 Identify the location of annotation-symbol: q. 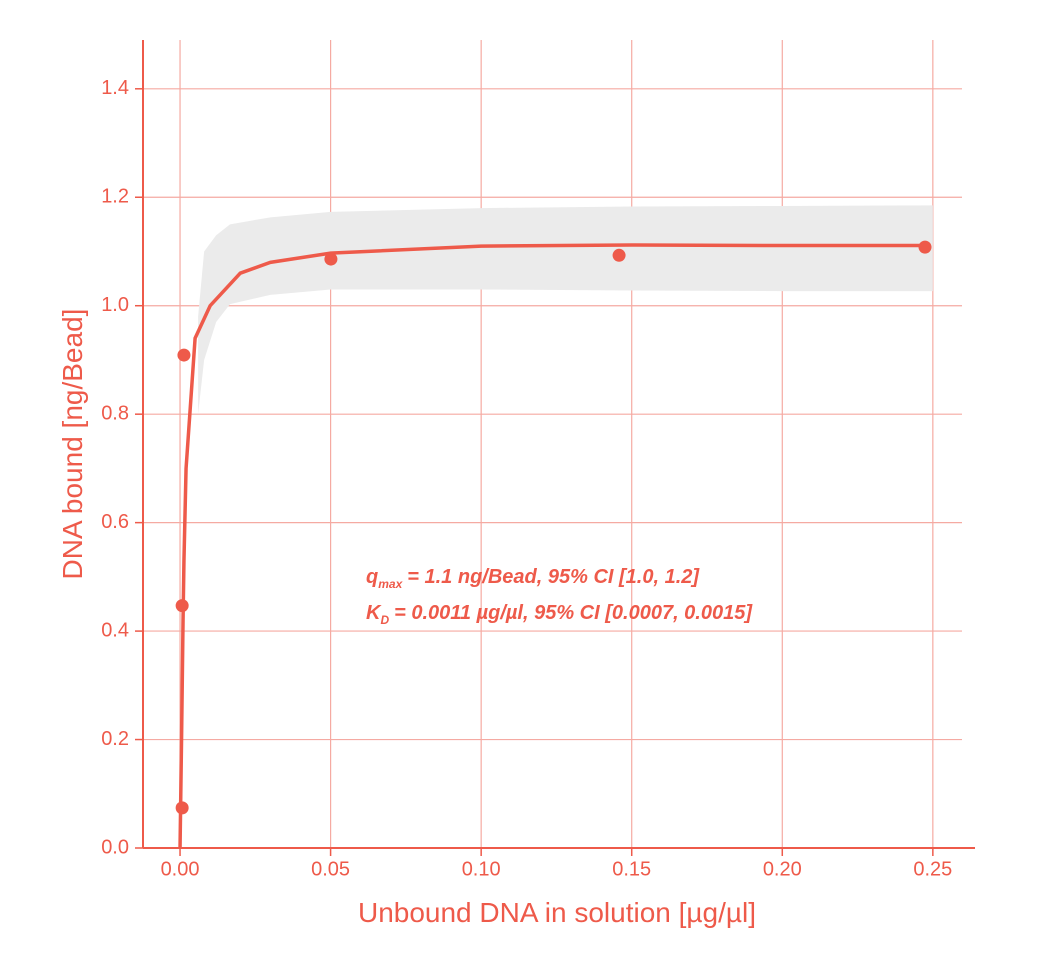
(372, 577).